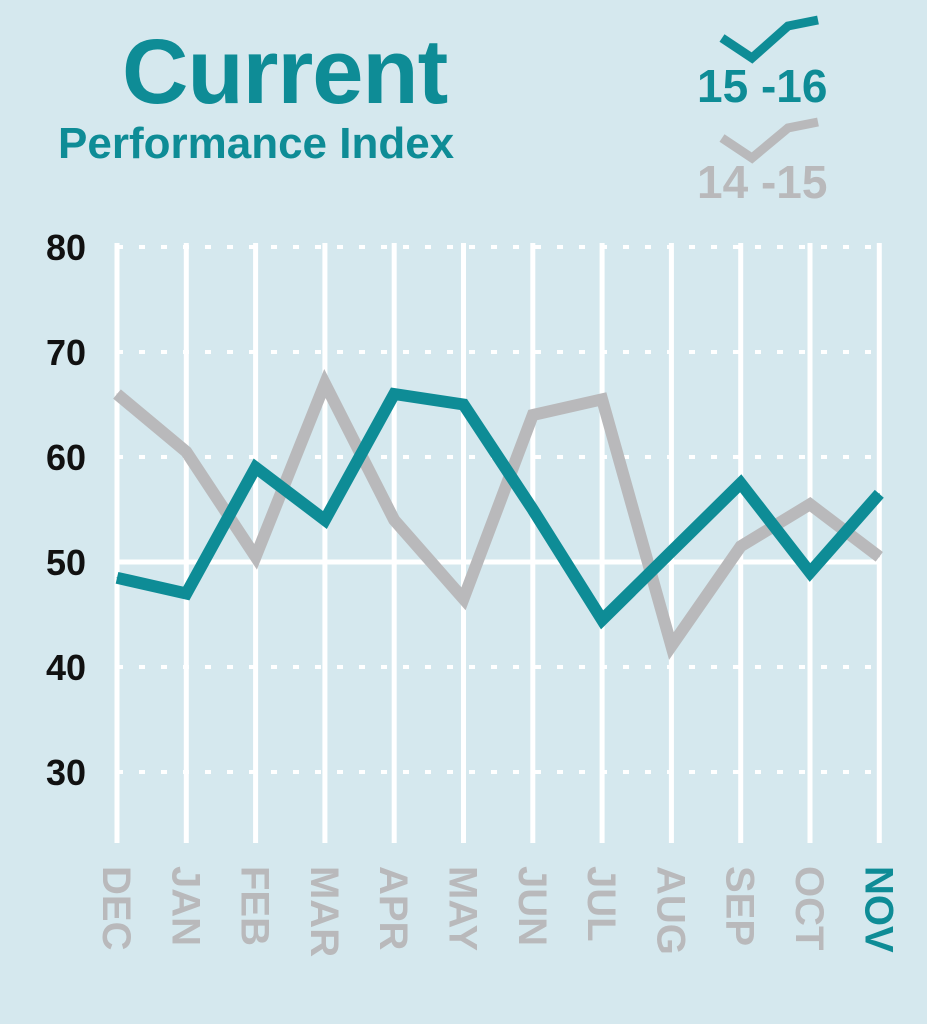  What do you see at coordinates (285, 72) in the screenshot?
I see `chart-title: Current` at bounding box center [285, 72].